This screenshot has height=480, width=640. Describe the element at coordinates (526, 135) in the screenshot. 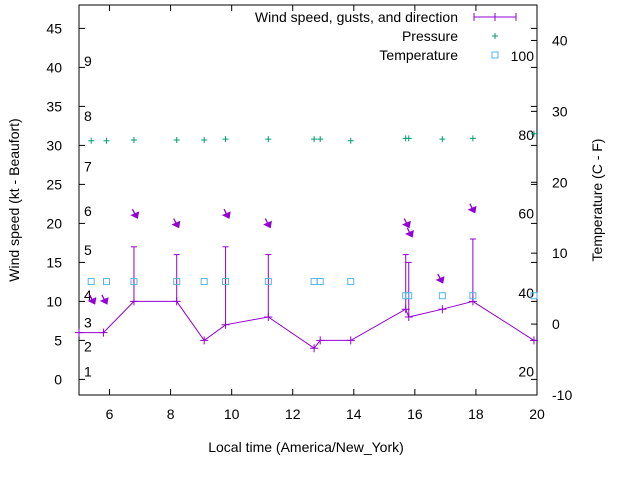

I see `fahrenheit-label: 80` at that location.